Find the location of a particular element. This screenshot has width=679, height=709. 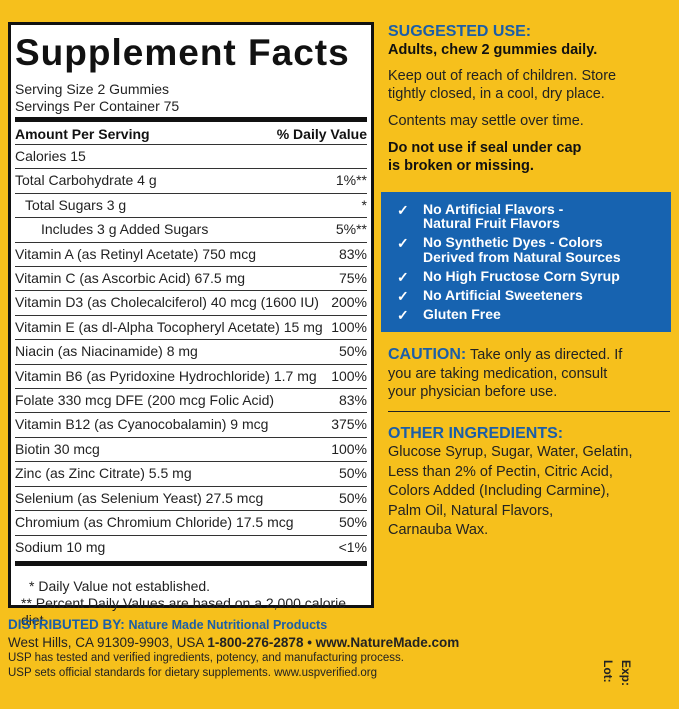

daily-value: 5%** is located at coordinates (351, 229).